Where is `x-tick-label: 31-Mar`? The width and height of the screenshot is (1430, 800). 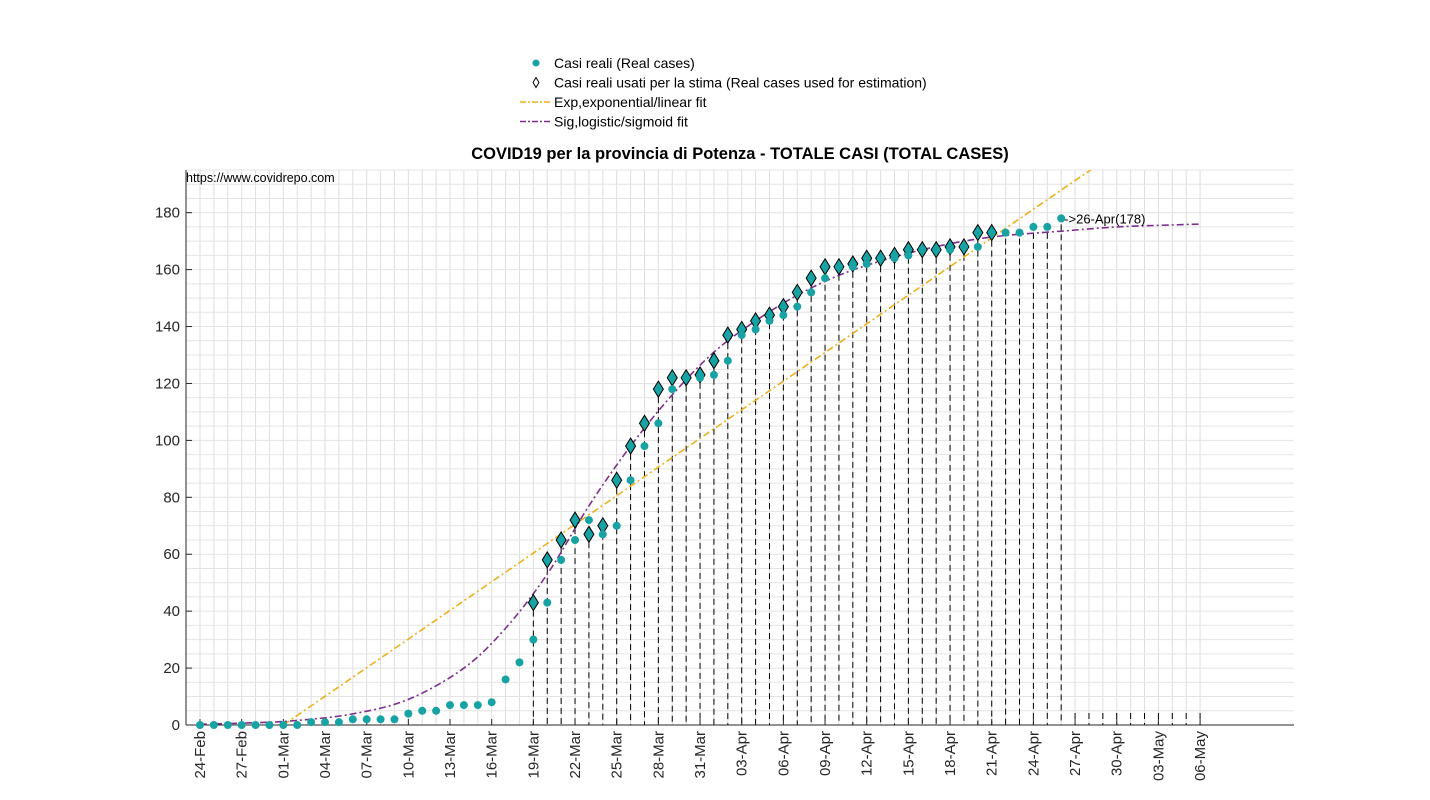
x-tick-label: 31-Mar is located at coordinates (700, 755).